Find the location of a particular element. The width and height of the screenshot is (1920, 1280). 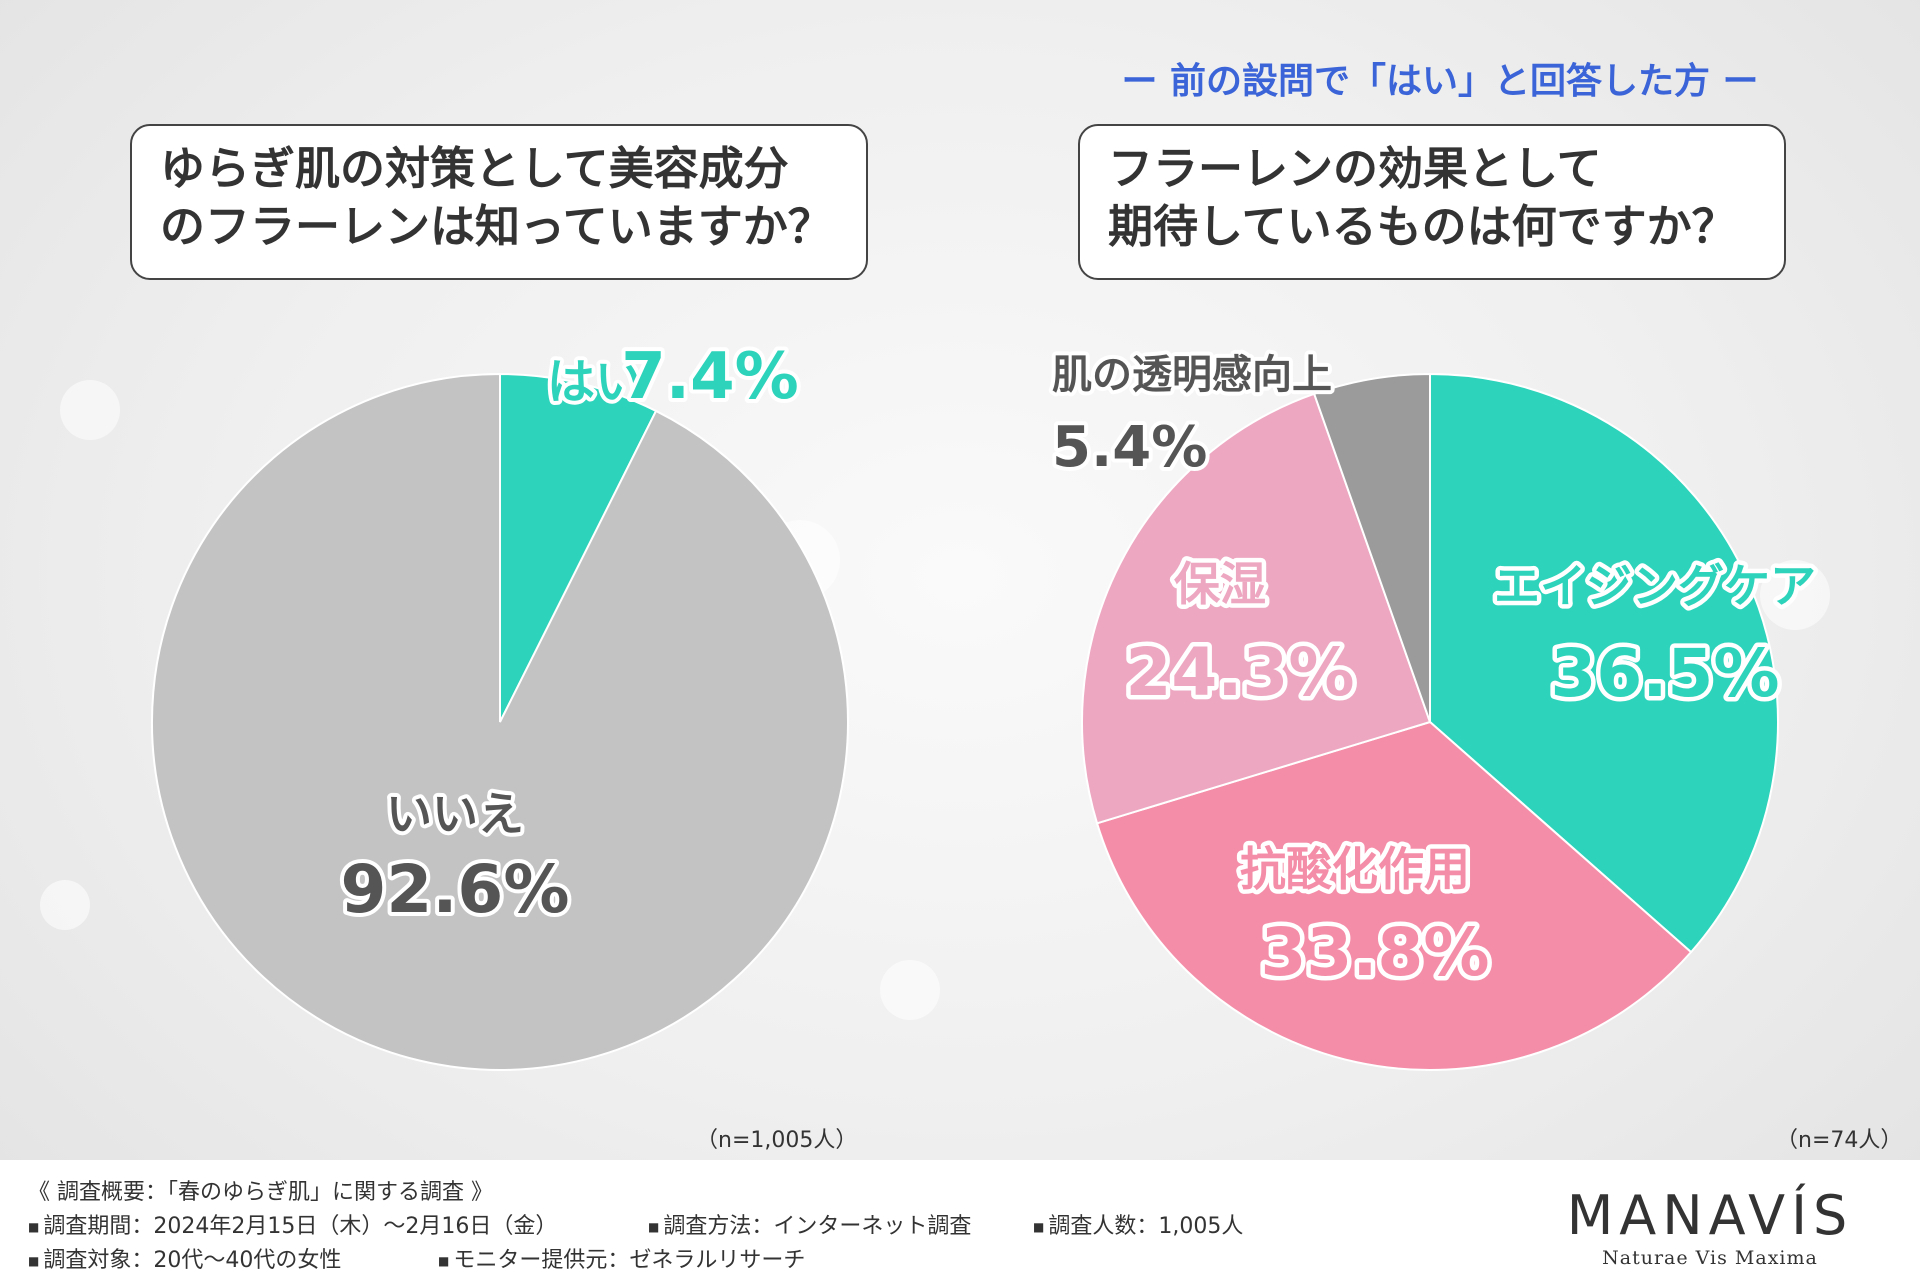

slice-value-no: 92.6% is located at coordinates (455, 889).